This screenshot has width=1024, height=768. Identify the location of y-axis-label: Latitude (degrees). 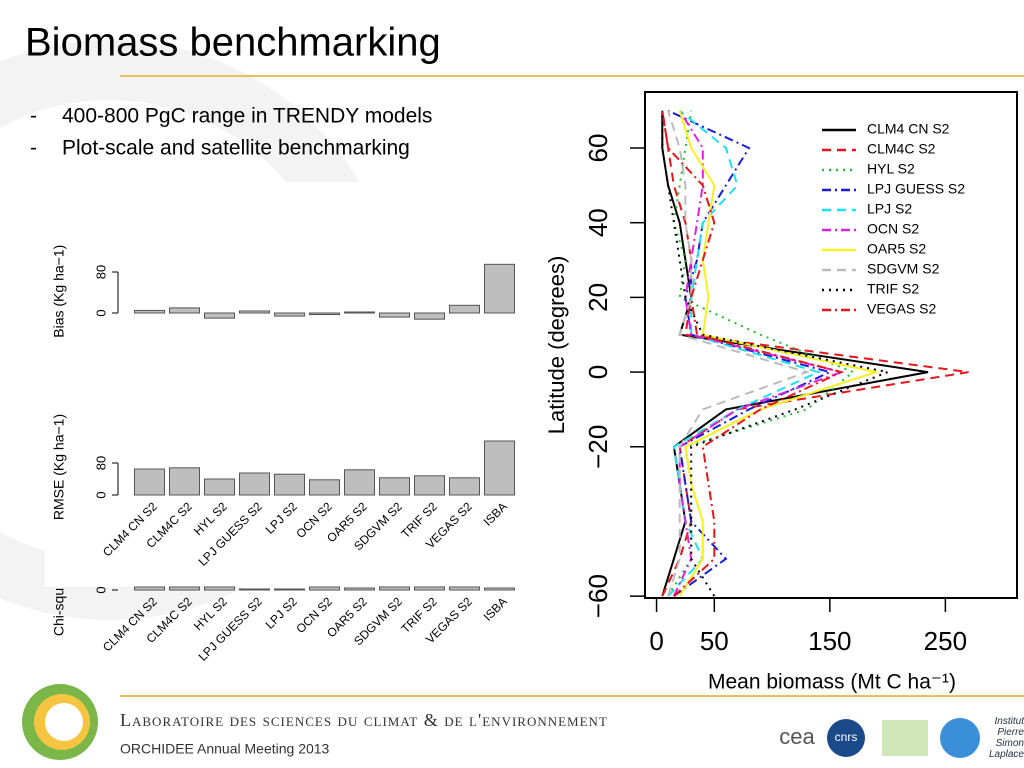
(556, 345).